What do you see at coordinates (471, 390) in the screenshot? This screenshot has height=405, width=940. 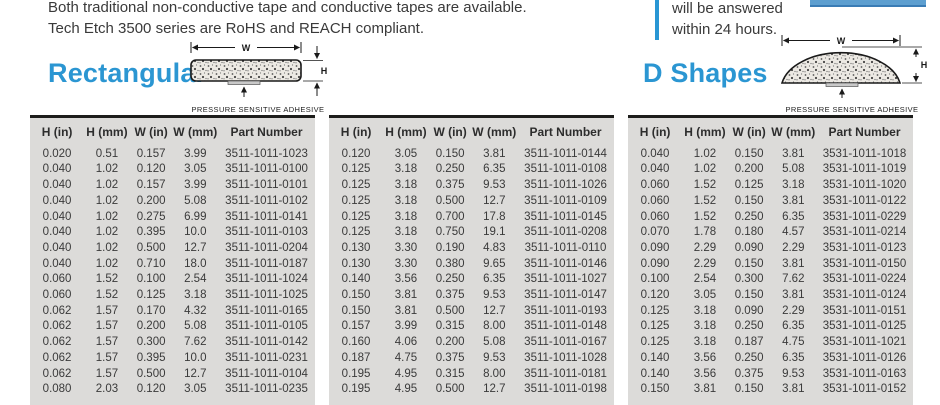 I see `table-row: 0.195 4.95 0.500 12.7 3511-1011-0198` at bounding box center [471, 390].